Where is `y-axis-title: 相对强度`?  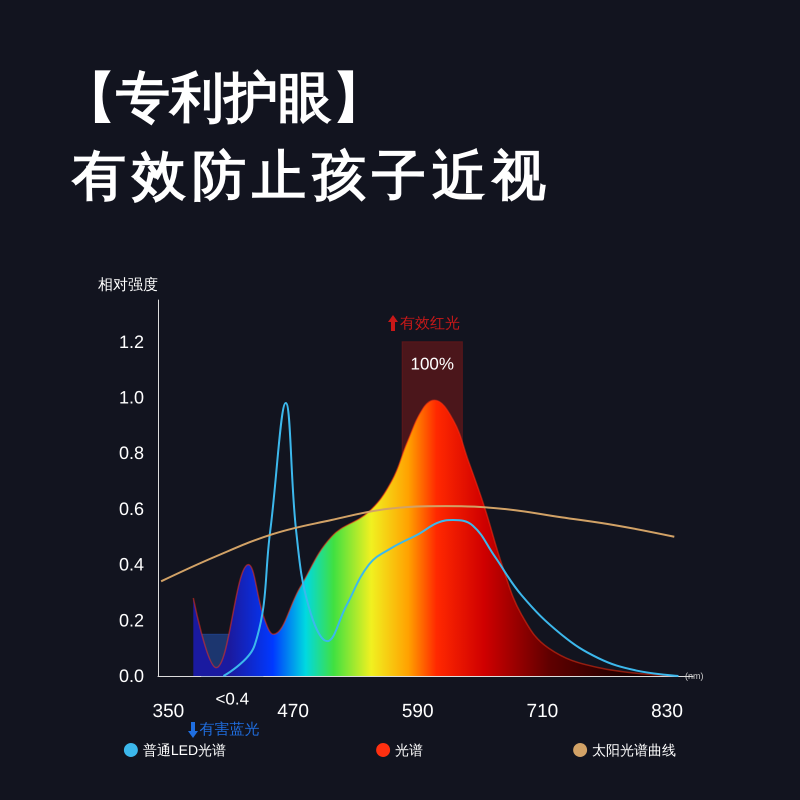
y-axis-title: 相对强度 is located at coordinates (128, 285).